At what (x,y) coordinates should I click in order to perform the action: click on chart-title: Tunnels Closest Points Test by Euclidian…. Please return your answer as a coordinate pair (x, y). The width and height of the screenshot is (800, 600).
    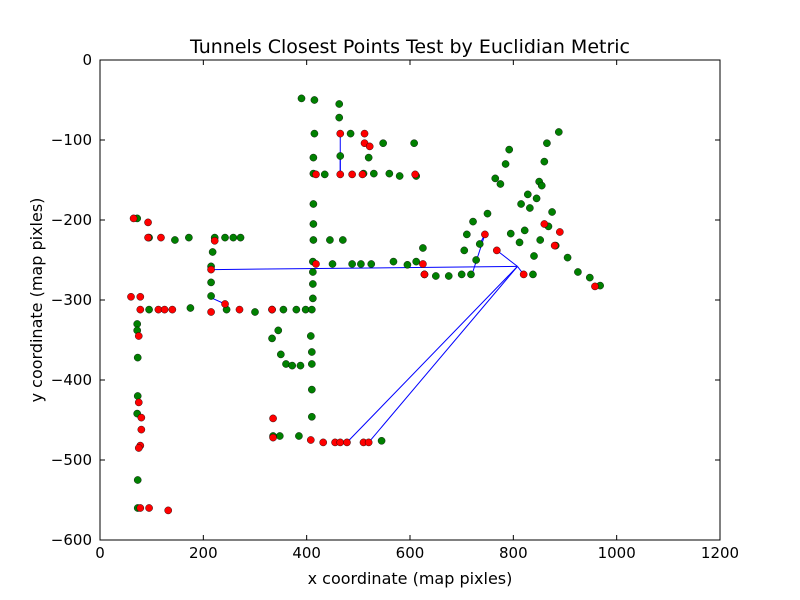
    Looking at the image, I should click on (409, 47).